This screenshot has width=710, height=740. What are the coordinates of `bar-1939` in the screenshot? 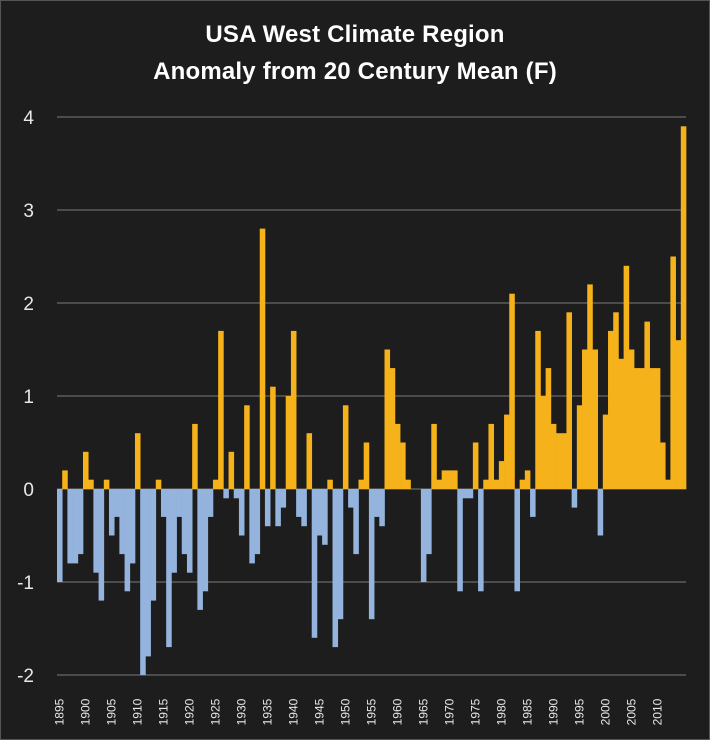 It's located at (288, 442).